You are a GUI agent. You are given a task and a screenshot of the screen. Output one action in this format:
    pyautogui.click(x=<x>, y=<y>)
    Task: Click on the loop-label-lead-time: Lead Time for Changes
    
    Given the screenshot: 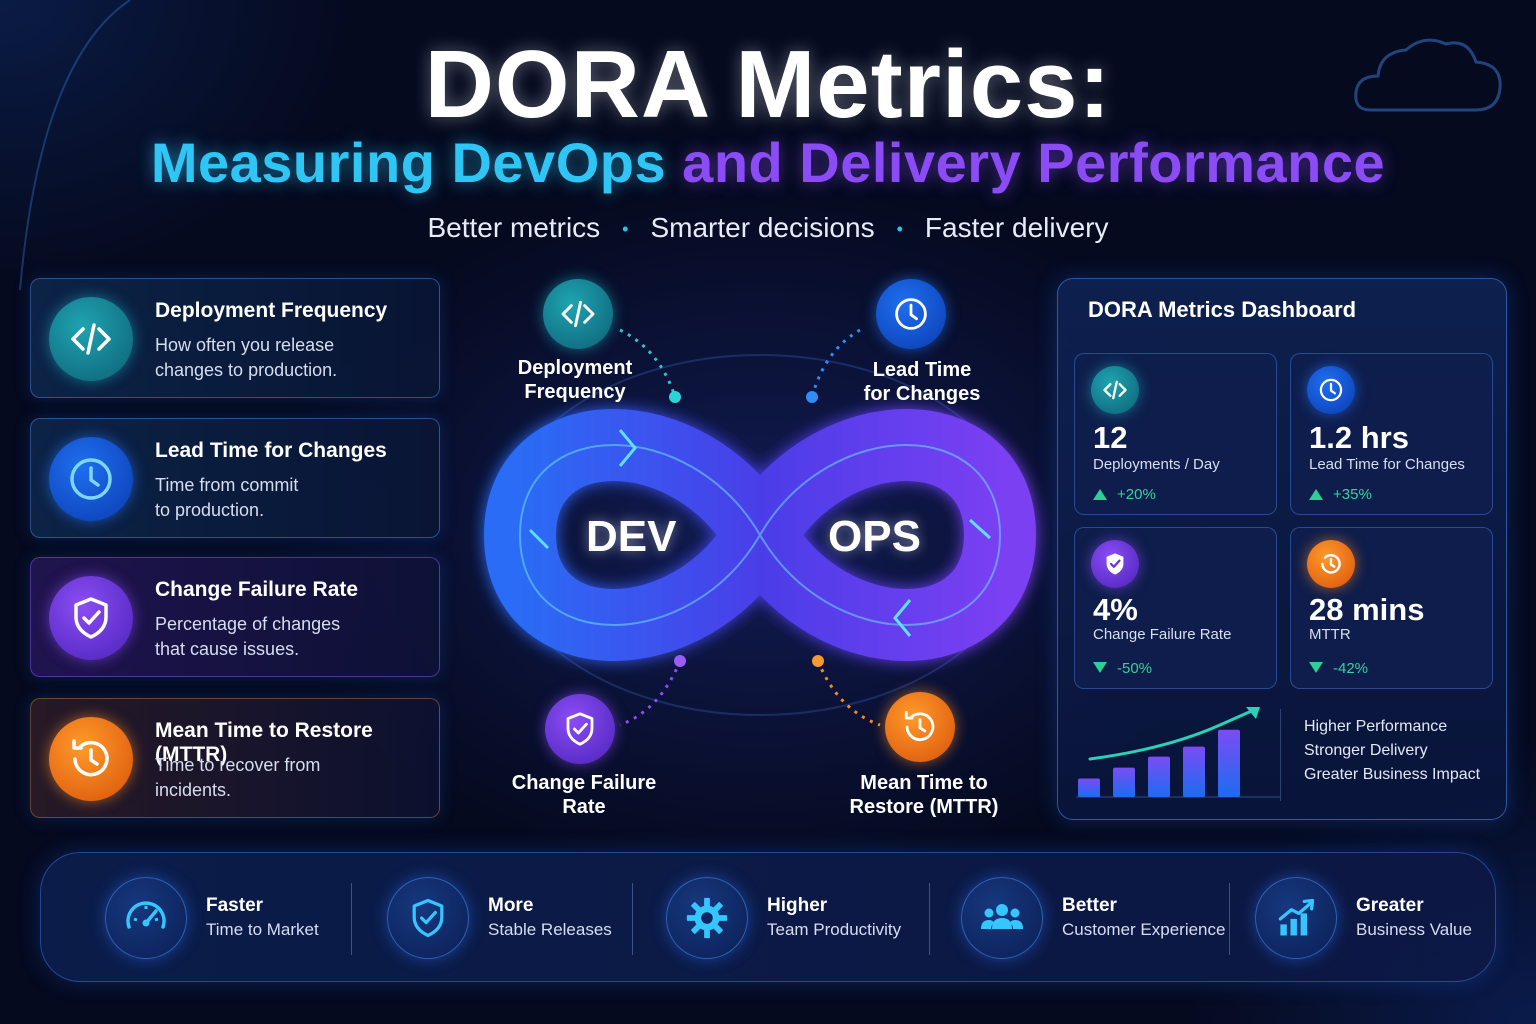 What is the action you would take?
    pyautogui.click(x=922, y=382)
    